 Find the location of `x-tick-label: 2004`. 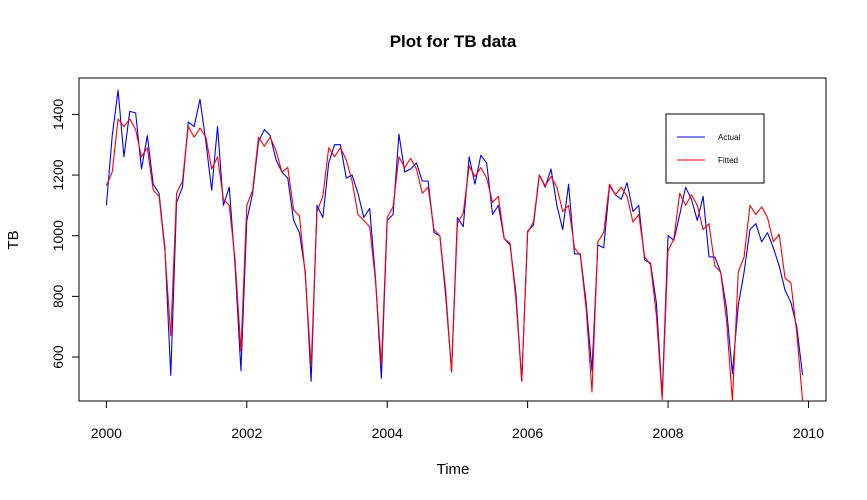

x-tick-label: 2004 is located at coordinates (387, 433).